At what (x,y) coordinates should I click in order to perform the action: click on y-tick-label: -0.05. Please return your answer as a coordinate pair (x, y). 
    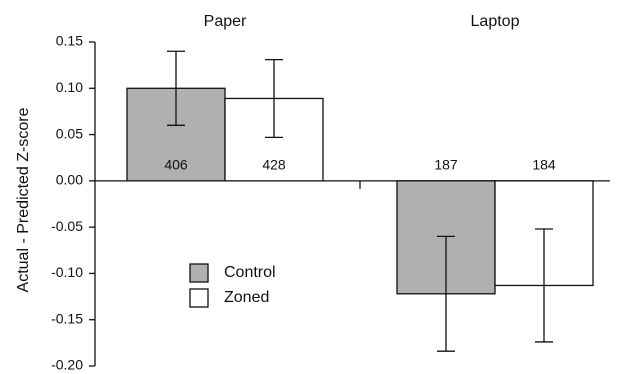
    Looking at the image, I should click on (67, 226).